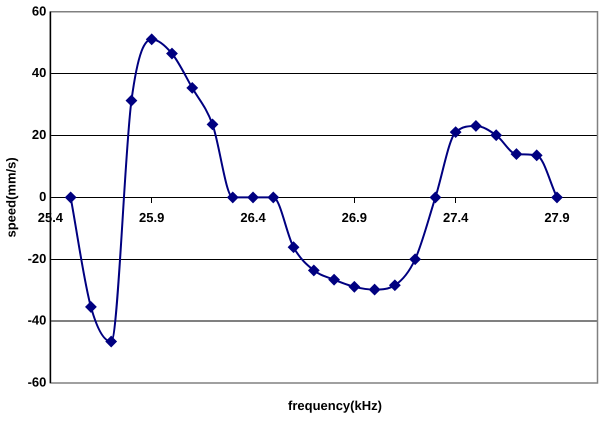  What do you see at coordinates (354, 217) in the screenshot?
I see `x-tick-label: 26.9` at bounding box center [354, 217].